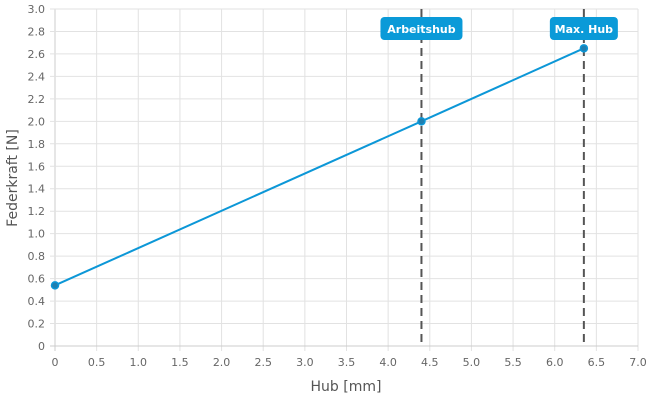 The image size is (650, 404). What do you see at coordinates (37, 31) in the screenshot?
I see `y-tick-label: 2.8` at bounding box center [37, 31].